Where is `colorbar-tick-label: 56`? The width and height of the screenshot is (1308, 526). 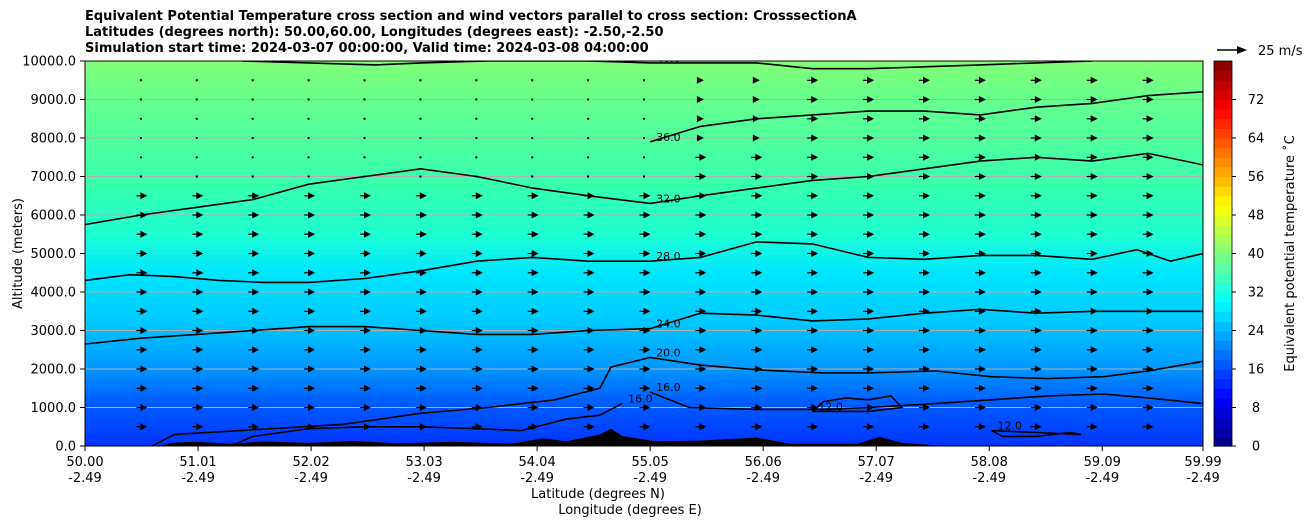 colorbar-tick-label: 56 is located at coordinates (1256, 177).